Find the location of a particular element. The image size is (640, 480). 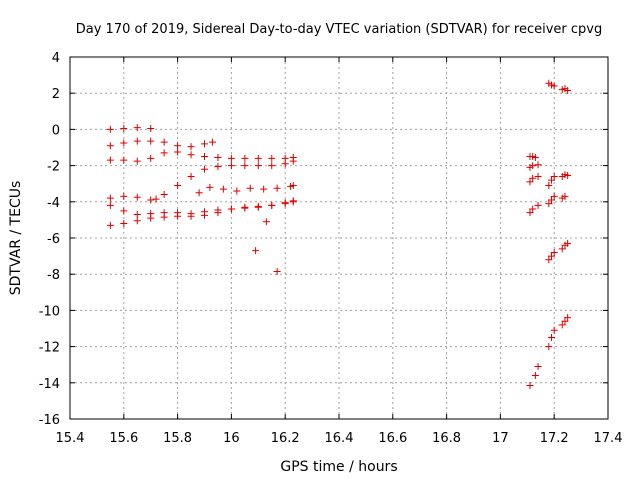

series-arc-c is located at coordinates (201, 156).